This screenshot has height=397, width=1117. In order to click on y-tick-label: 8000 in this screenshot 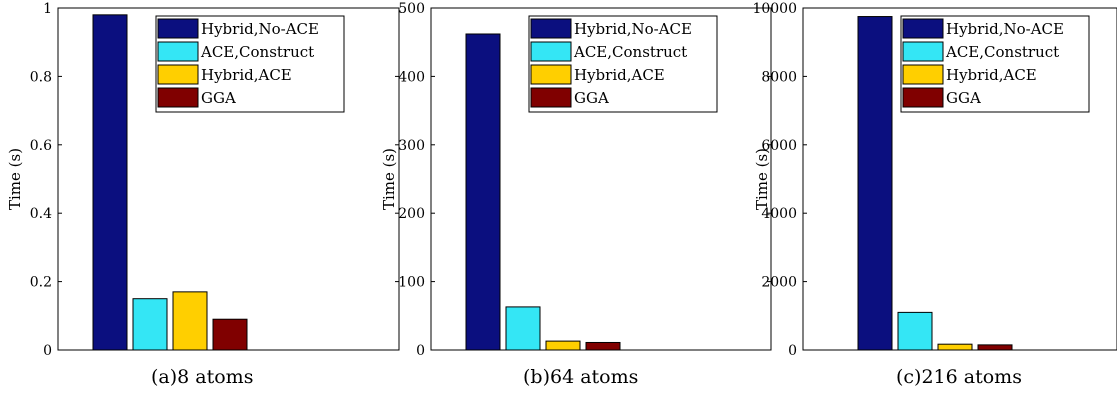, I will do `click(779, 77)`.